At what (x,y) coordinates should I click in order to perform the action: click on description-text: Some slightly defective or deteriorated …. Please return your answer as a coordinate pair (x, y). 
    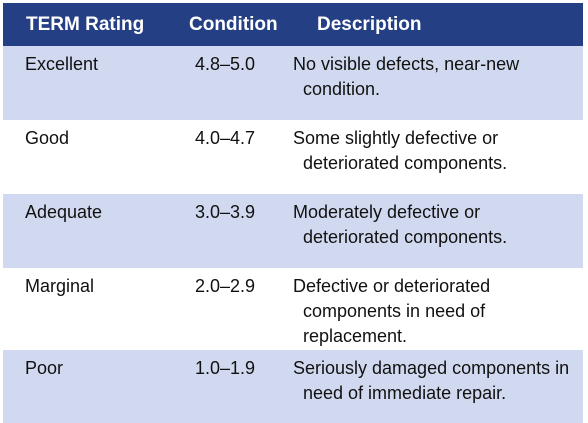
    Looking at the image, I should click on (400, 150).